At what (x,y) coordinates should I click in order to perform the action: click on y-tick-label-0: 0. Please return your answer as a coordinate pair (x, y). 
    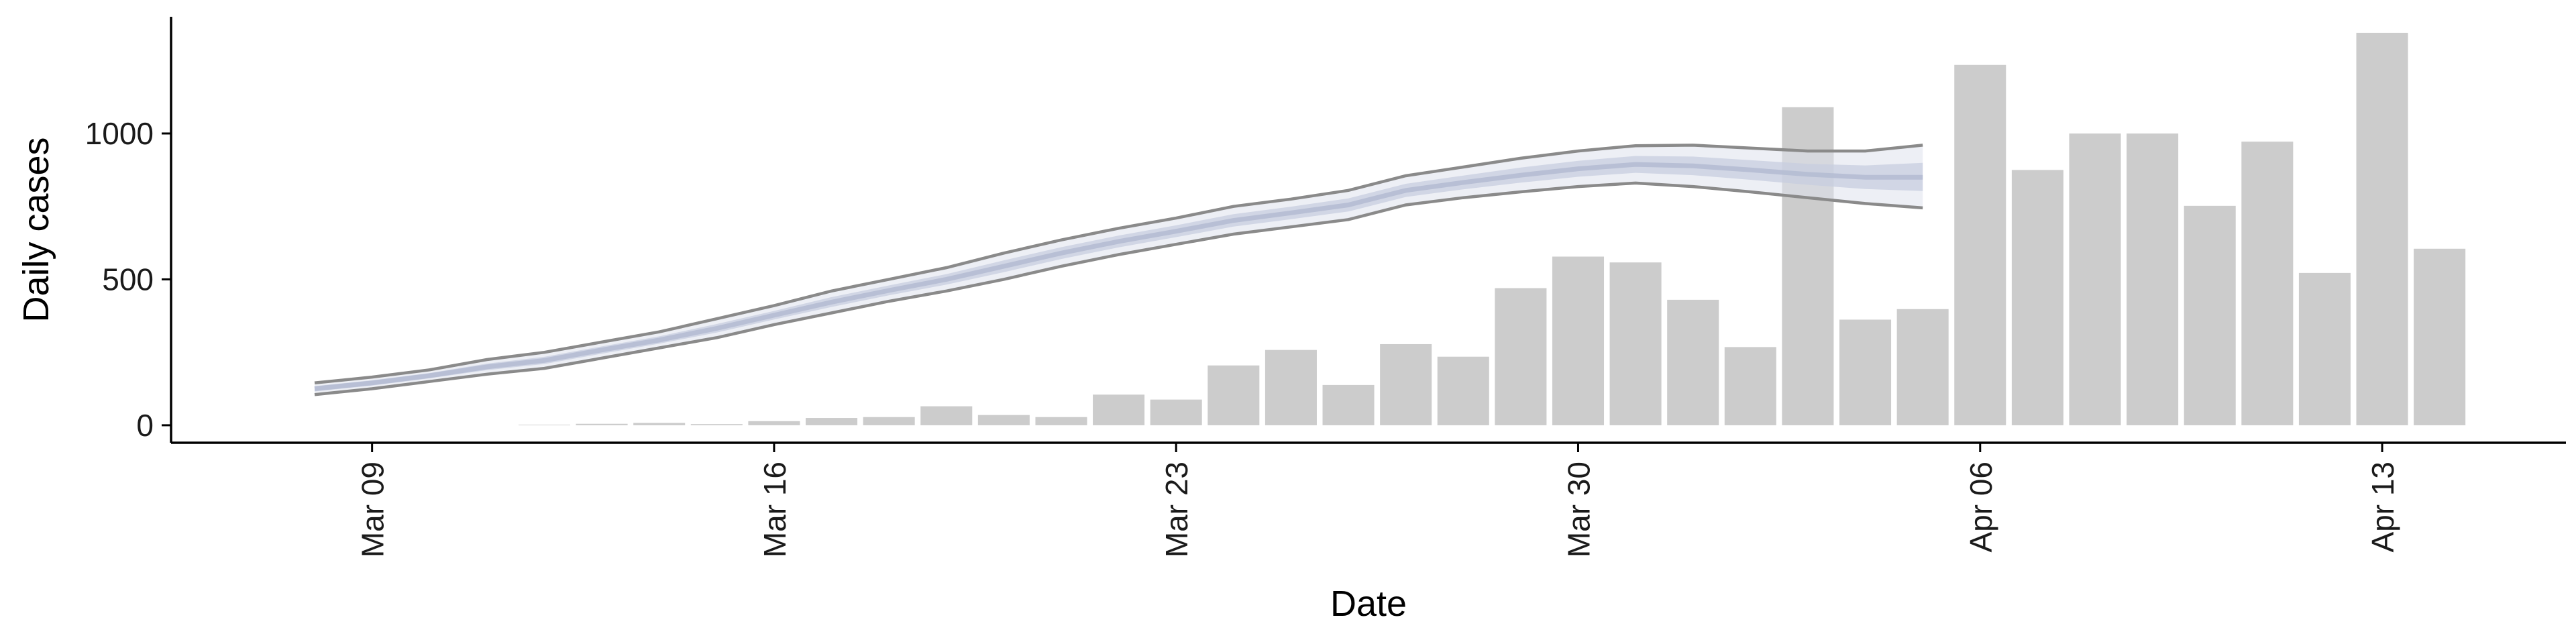
    Looking at the image, I should click on (145, 425).